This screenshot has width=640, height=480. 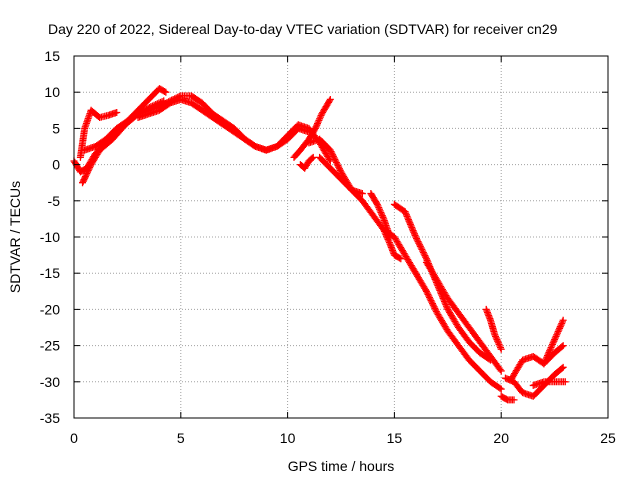 What do you see at coordinates (50, 237) in the screenshot?
I see `y-tick-label: -10` at bounding box center [50, 237].